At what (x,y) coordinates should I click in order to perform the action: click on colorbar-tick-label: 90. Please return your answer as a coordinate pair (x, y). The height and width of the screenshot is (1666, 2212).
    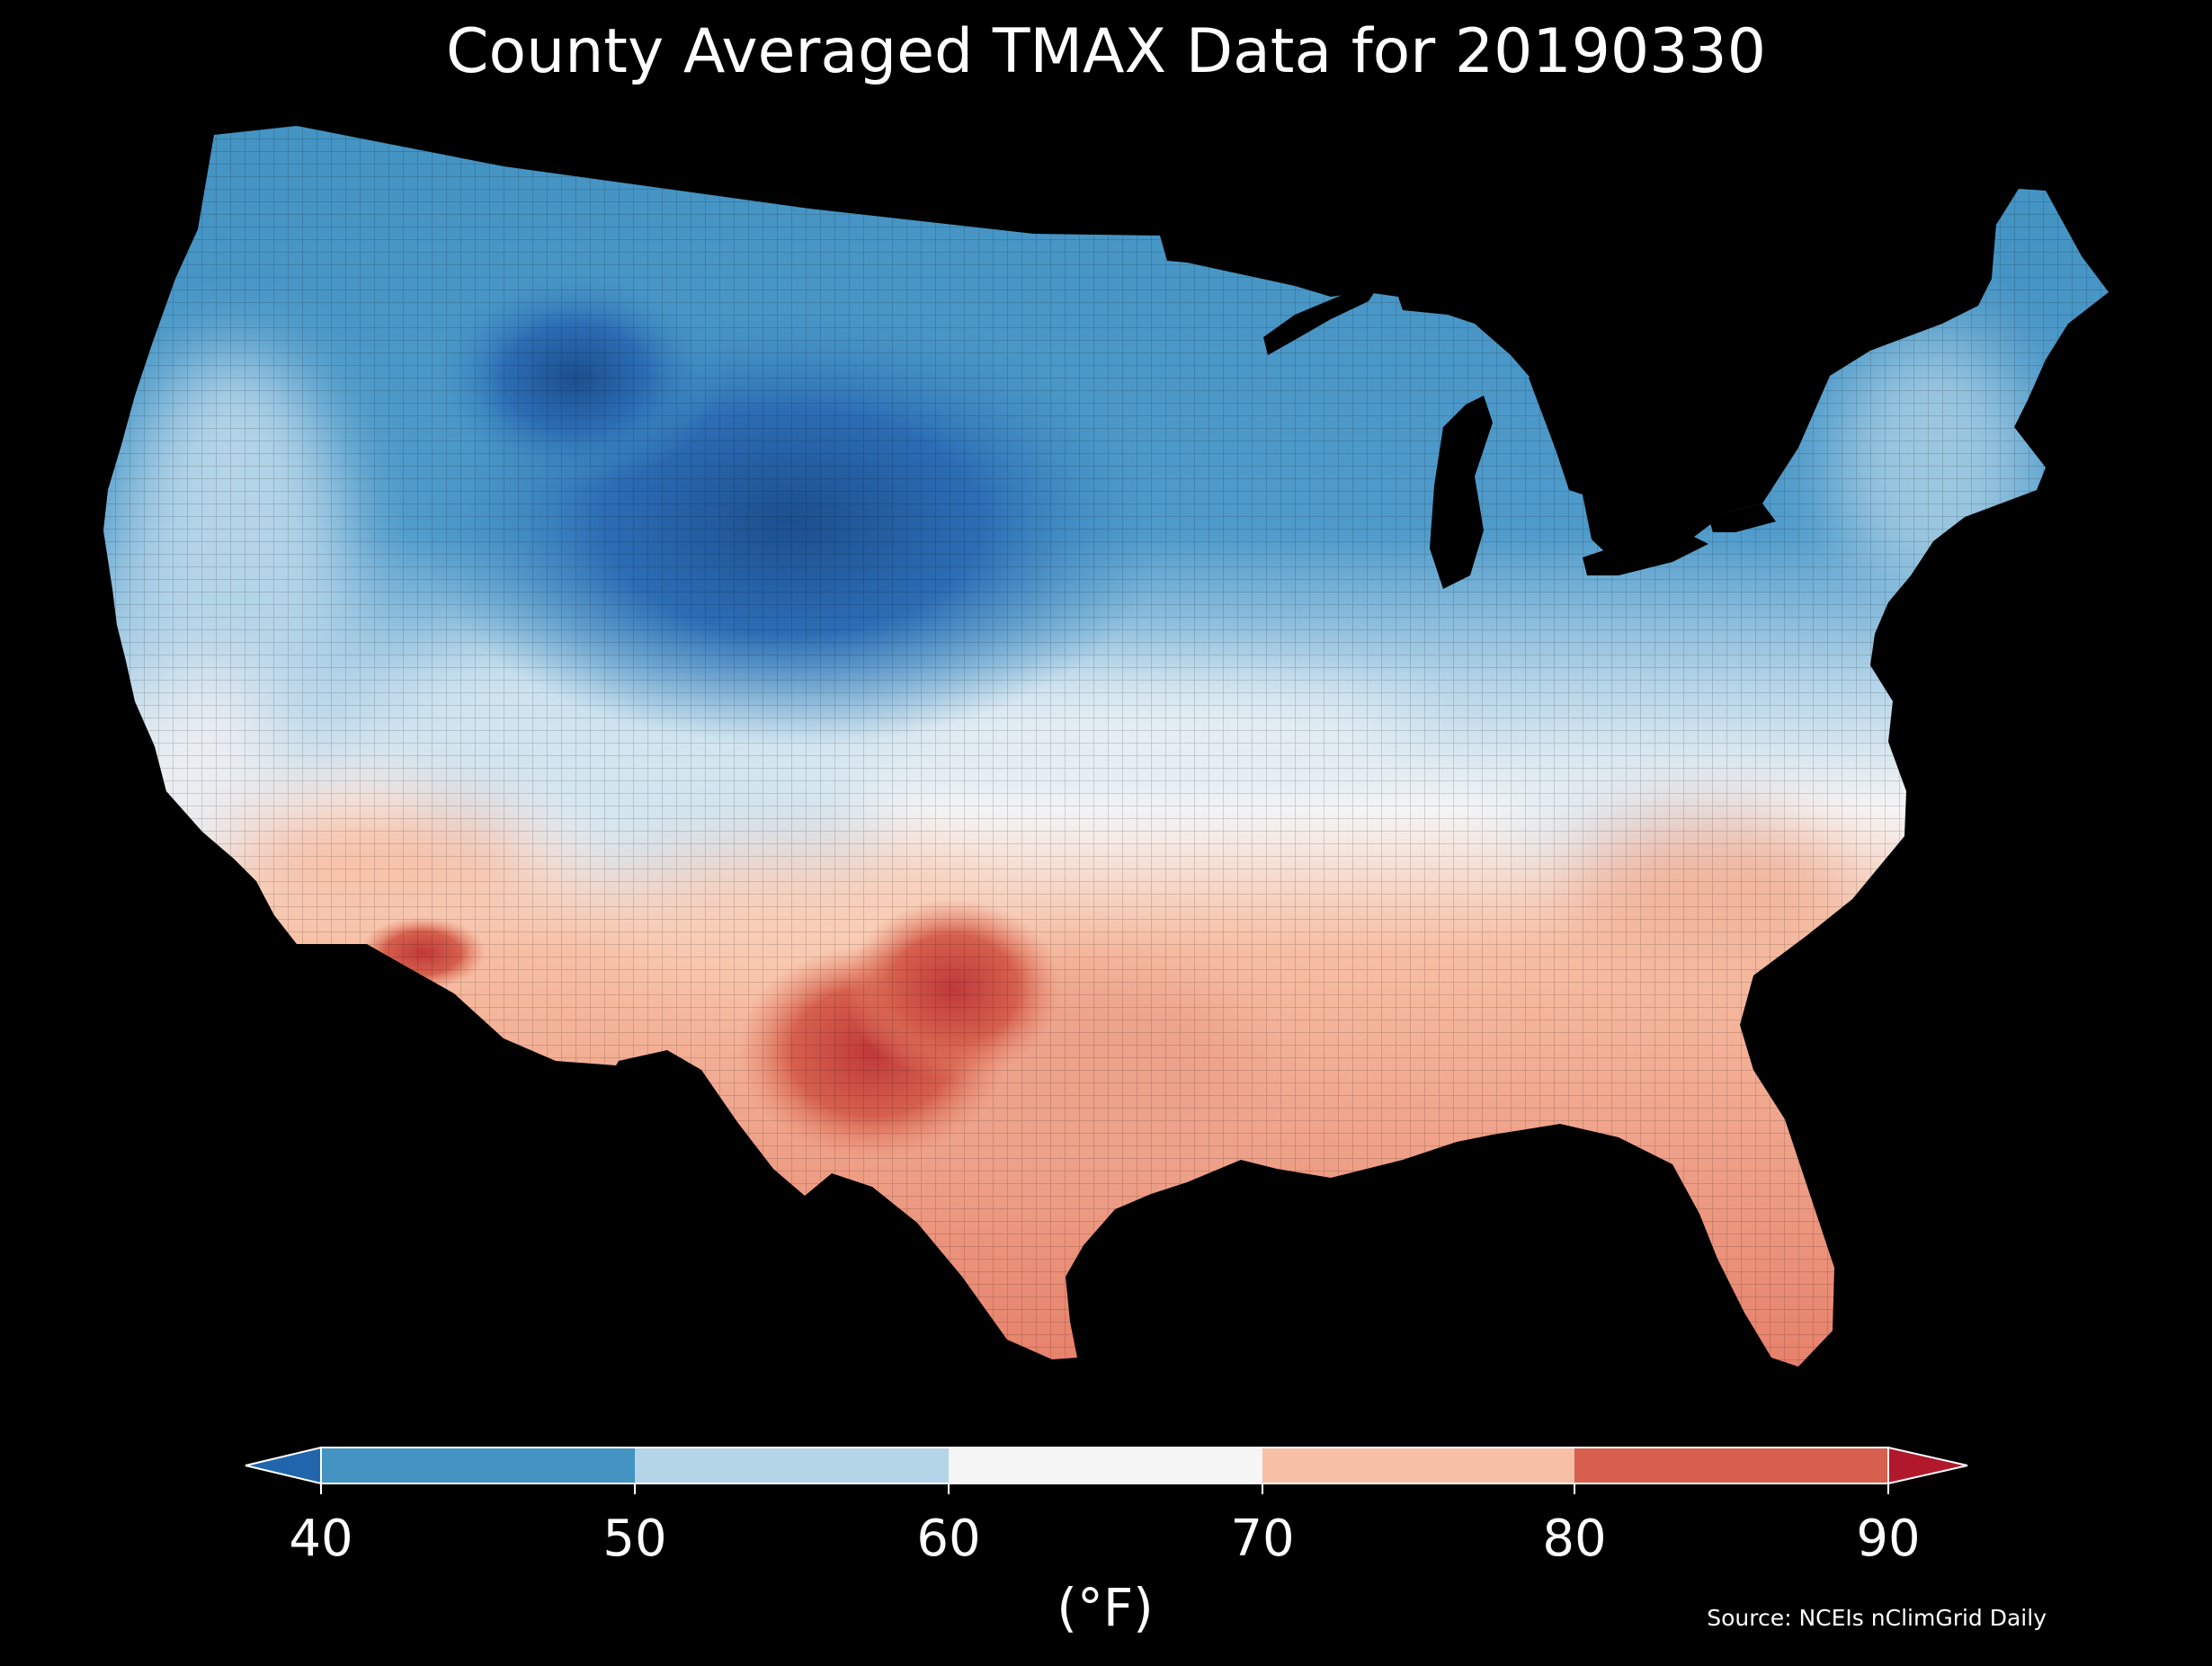
    Looking at the image, I should click on (1888, 1539).